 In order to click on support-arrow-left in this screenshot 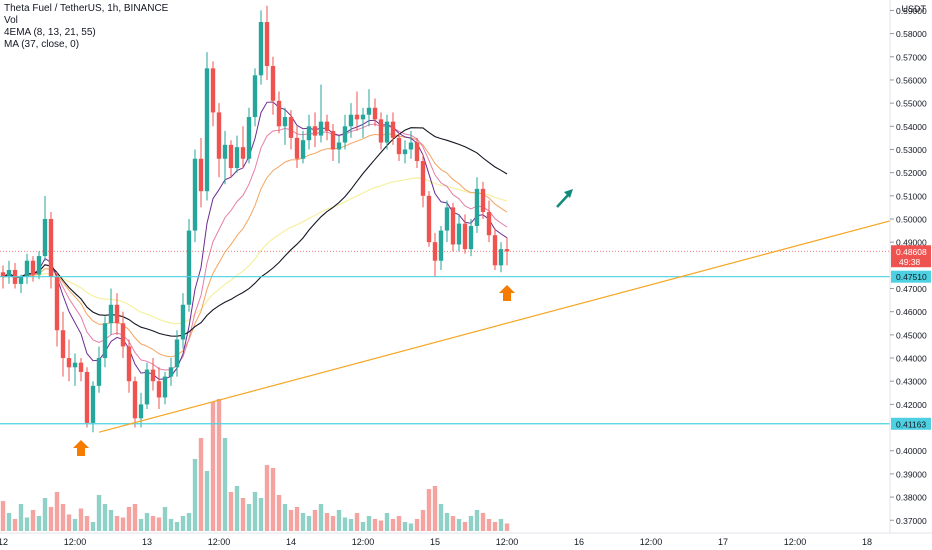, I will do `click(81, 448)`.